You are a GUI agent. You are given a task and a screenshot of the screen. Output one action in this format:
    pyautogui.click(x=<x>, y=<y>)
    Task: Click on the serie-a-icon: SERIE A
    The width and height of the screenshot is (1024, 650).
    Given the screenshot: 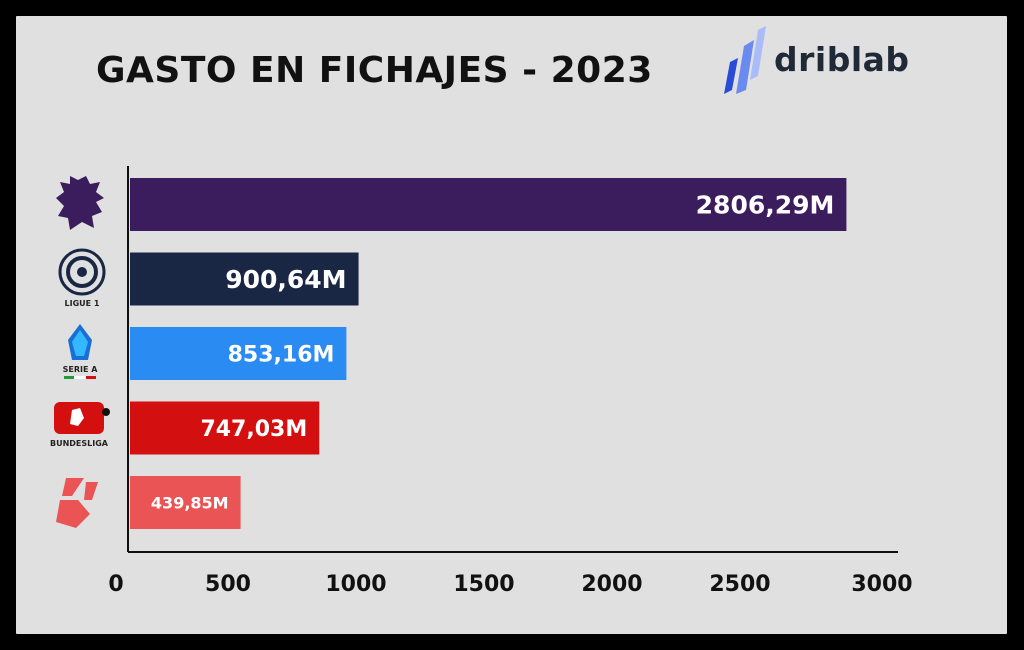 What is the action you would take?
    pyautogui.click(x=81, y=351)
    